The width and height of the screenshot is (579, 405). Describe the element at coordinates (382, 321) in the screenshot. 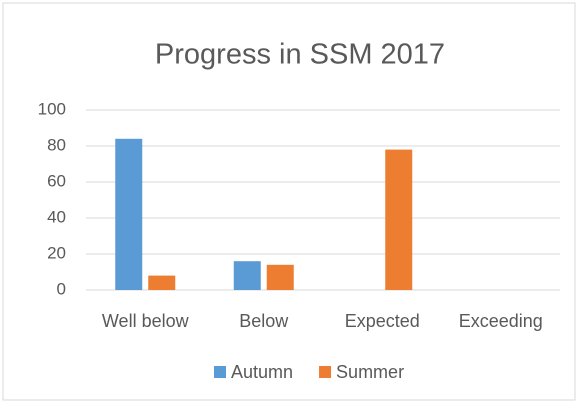

I see `x-tick-label: Expected` at that location.